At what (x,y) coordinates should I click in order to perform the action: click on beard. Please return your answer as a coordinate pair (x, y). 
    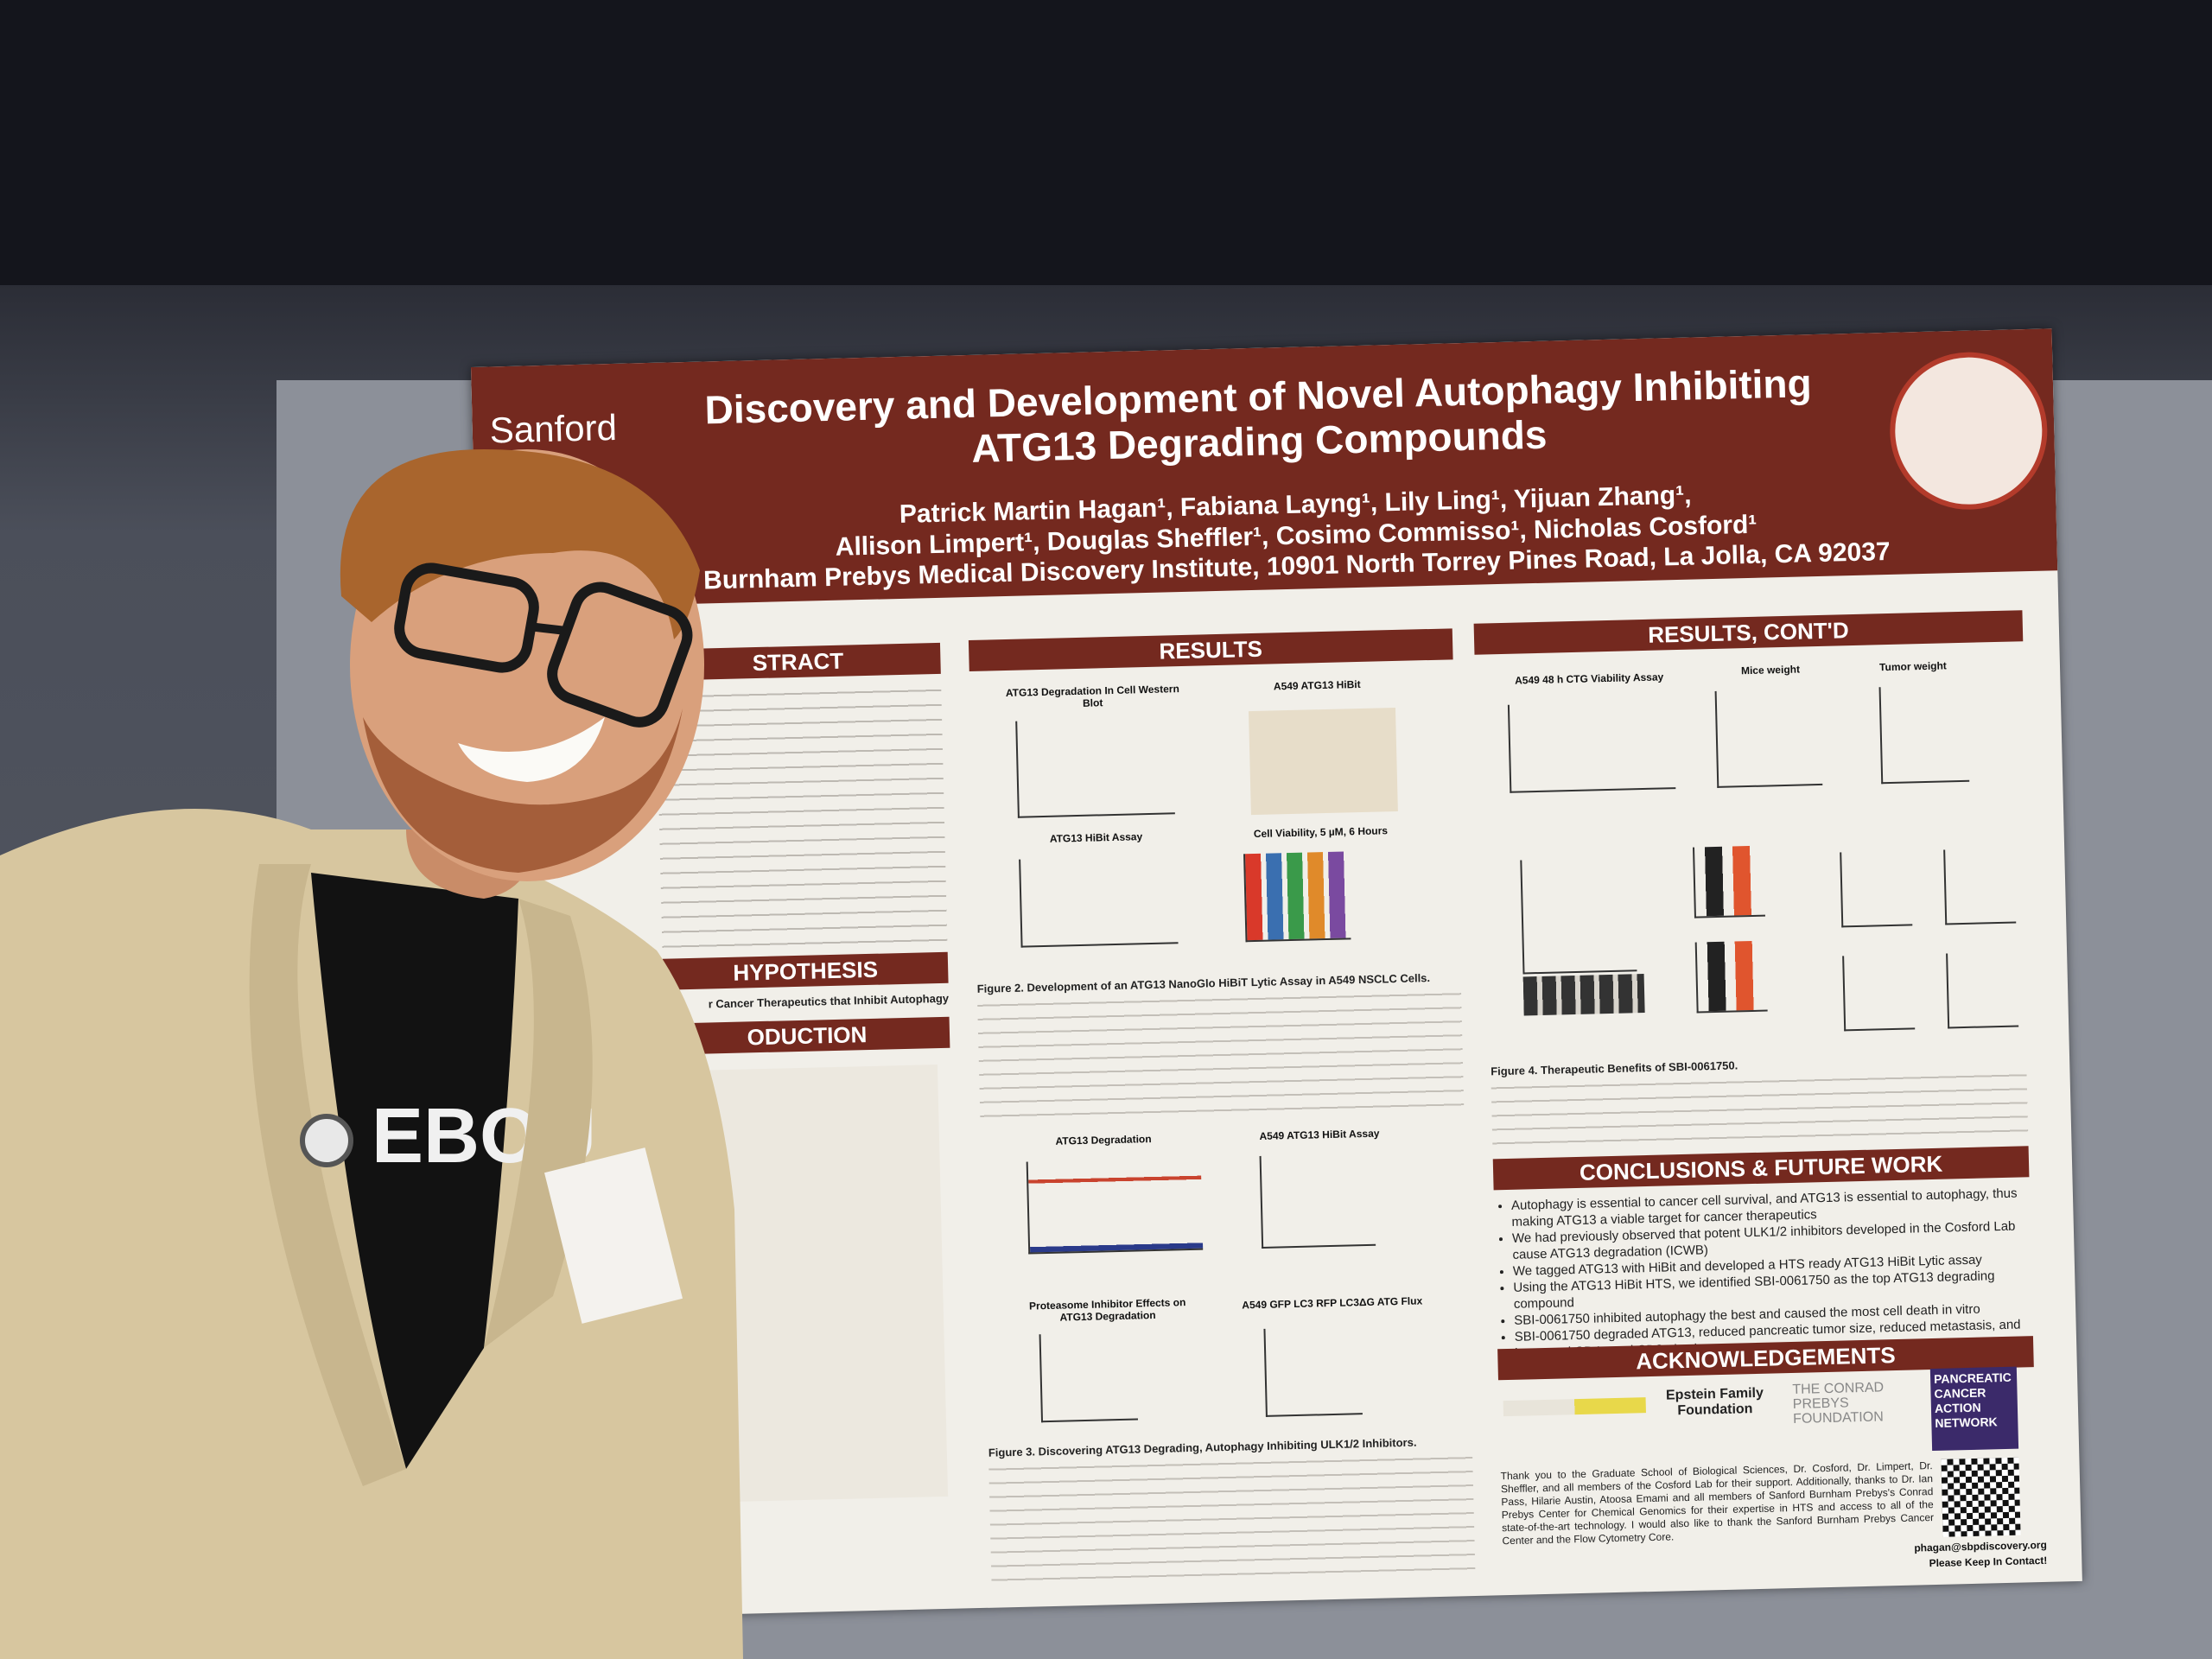
    Looking at the image, I should click on (523, 791).